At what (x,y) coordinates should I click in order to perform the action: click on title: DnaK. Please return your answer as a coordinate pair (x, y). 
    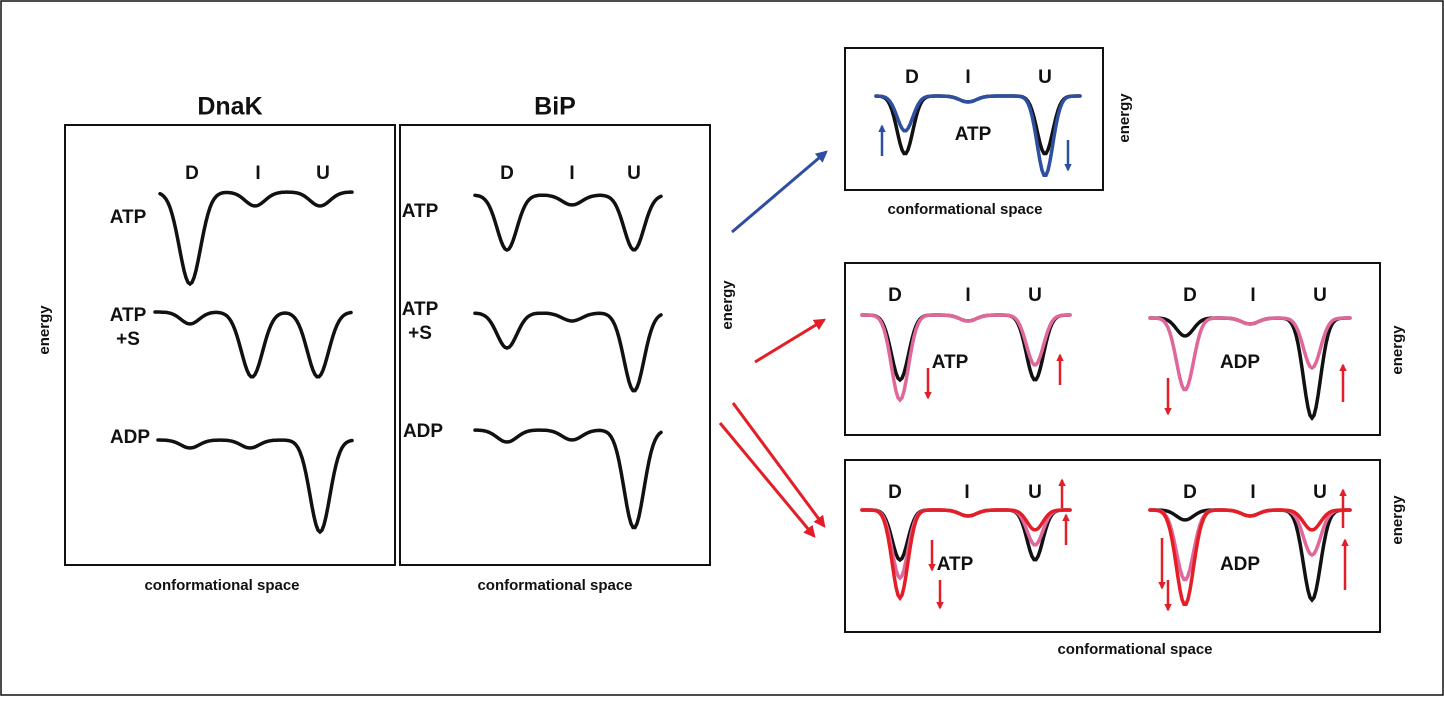
    Looking at the image, I should click on (229, 107).